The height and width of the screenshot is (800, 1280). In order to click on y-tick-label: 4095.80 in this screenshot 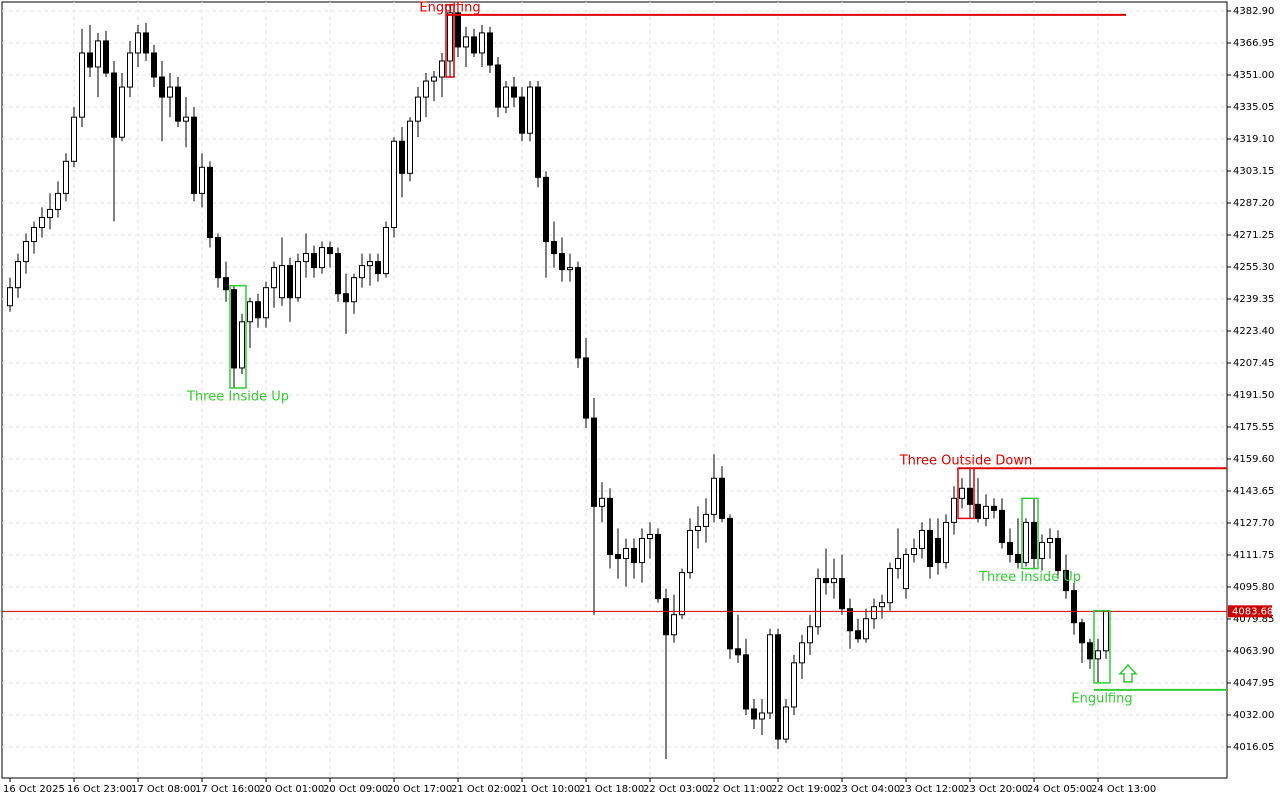, I will do `click(1253, 587)`.